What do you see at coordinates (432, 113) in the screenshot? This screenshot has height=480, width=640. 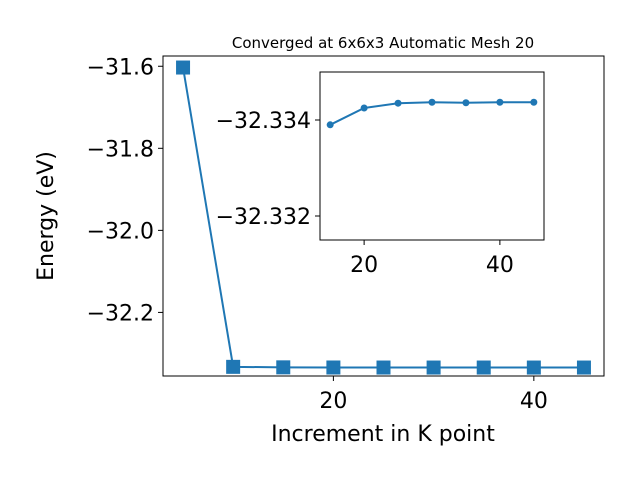 I see `inset-series` at bounding box center [432, 113].